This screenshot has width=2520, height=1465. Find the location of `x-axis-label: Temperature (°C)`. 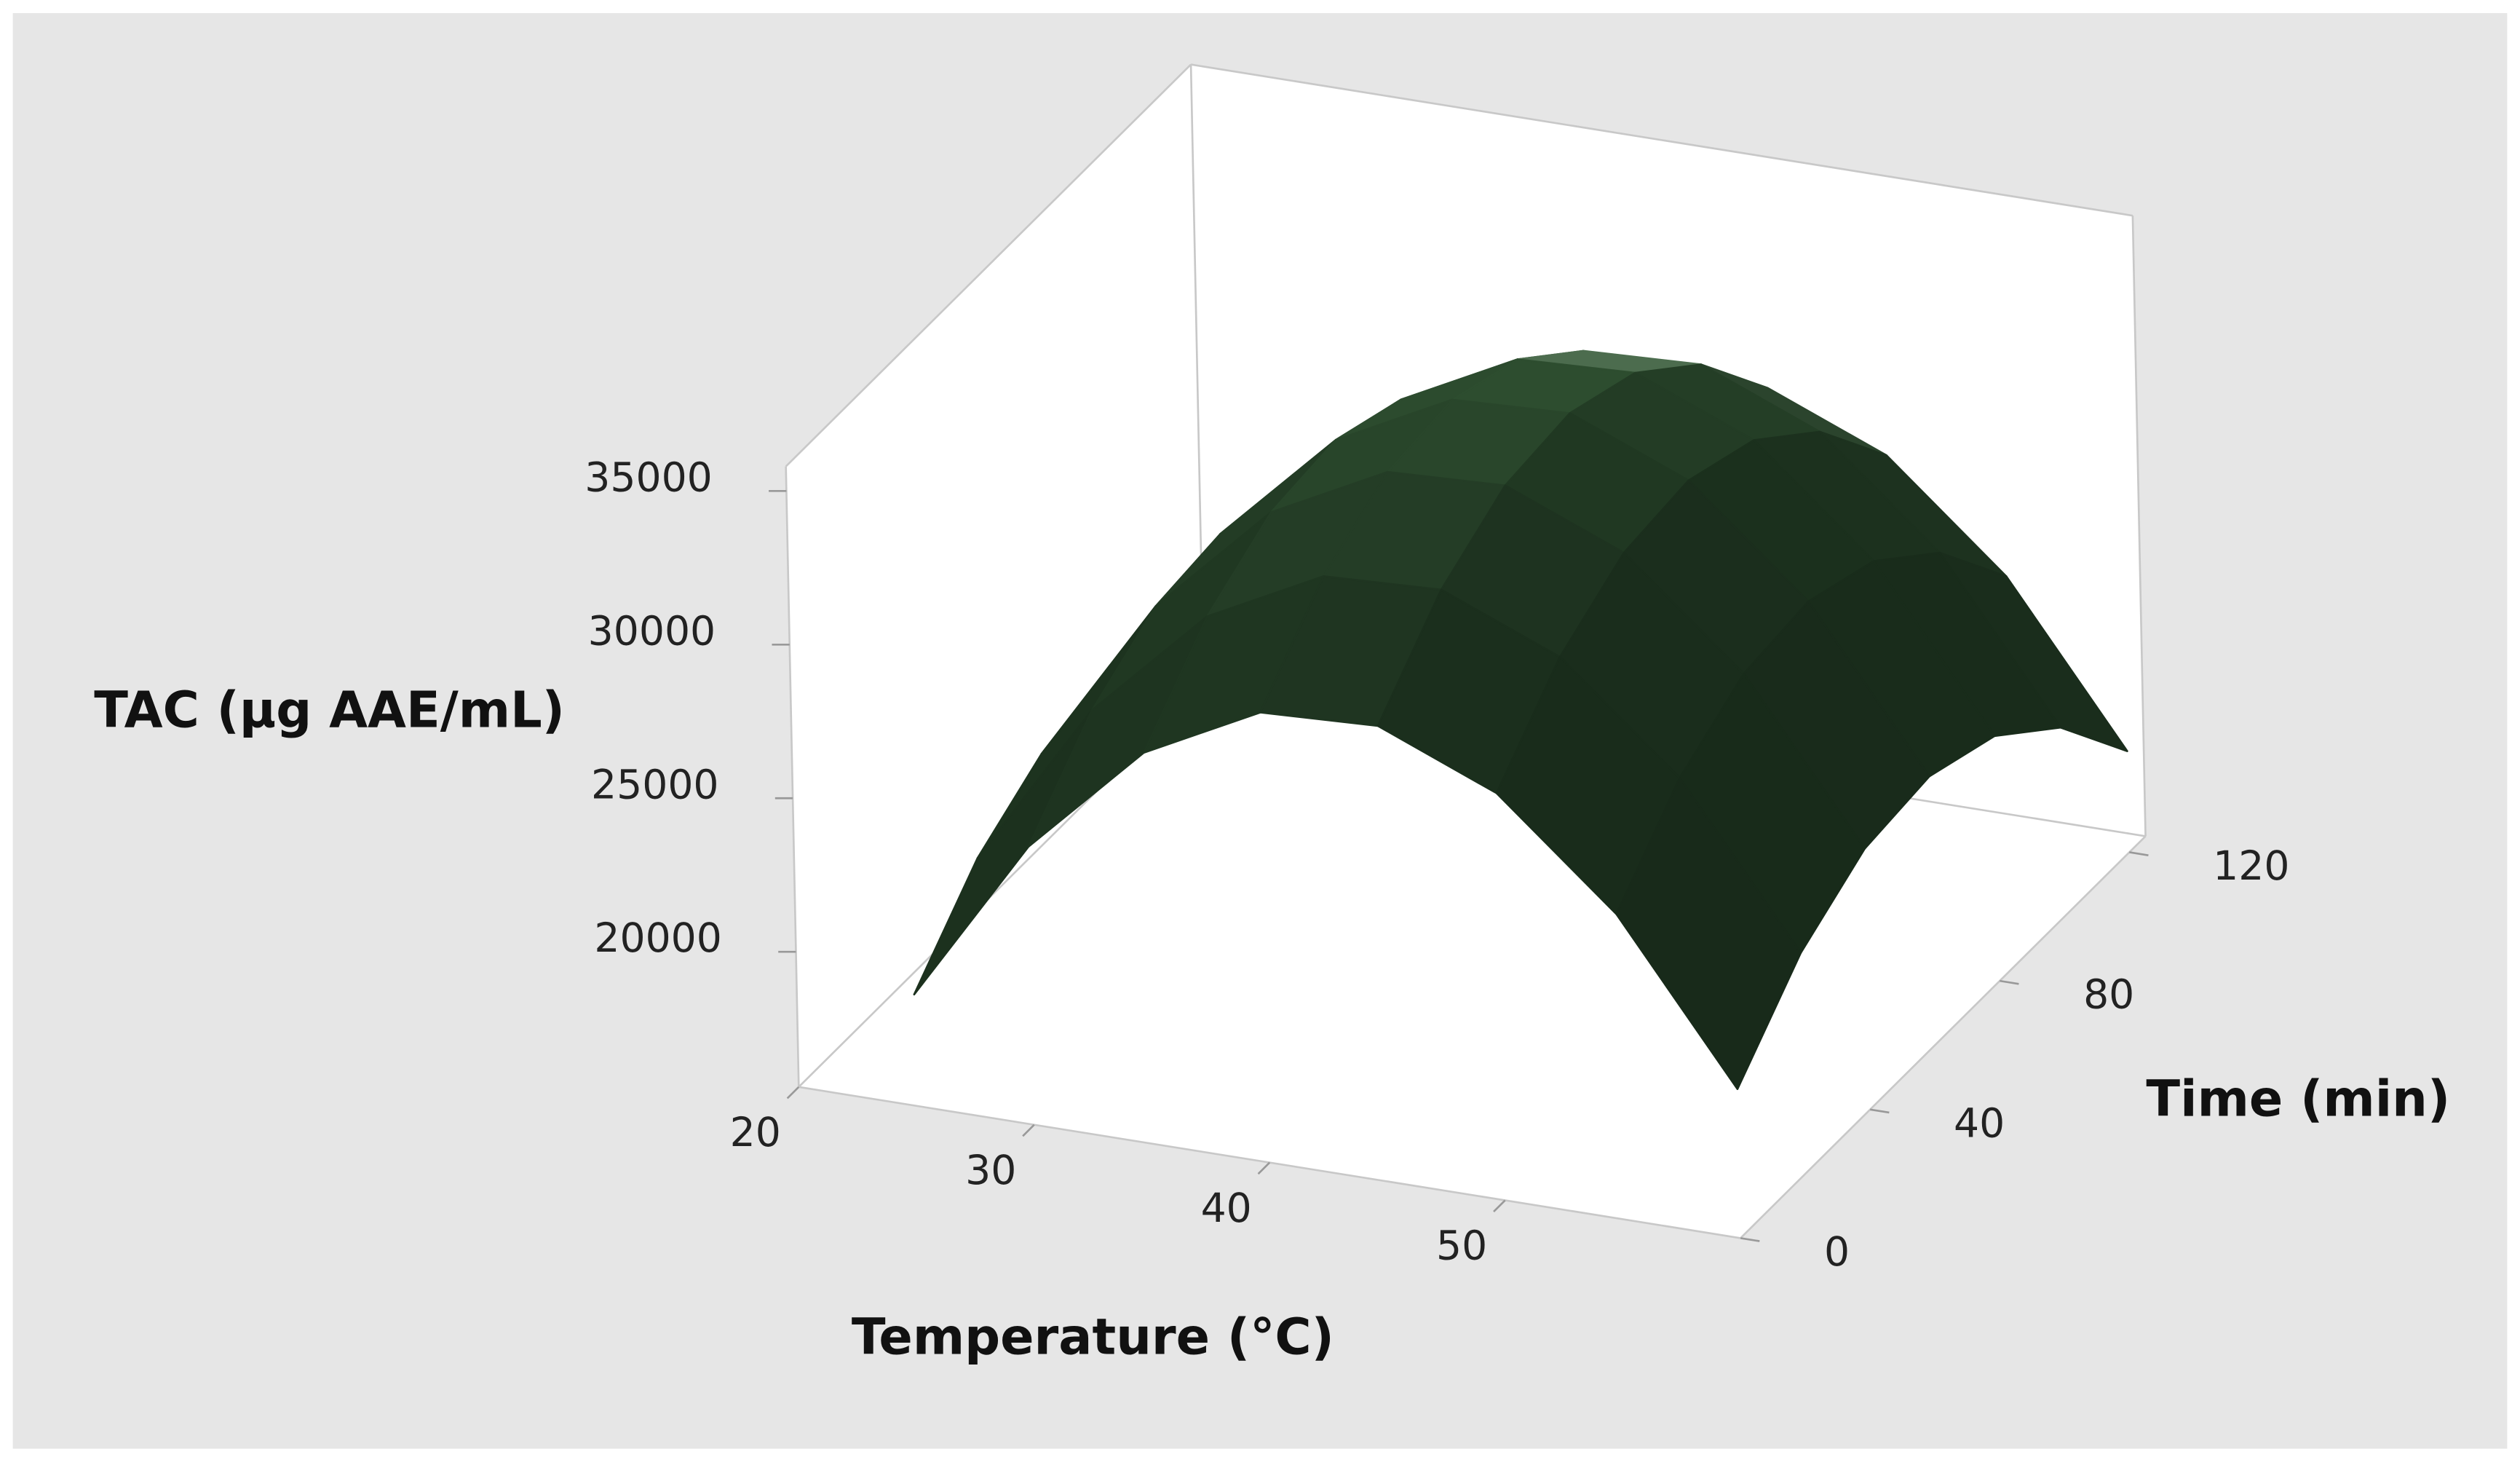

x-axis-label: Temperature (°C) is located at coordinates (1093, 1337).